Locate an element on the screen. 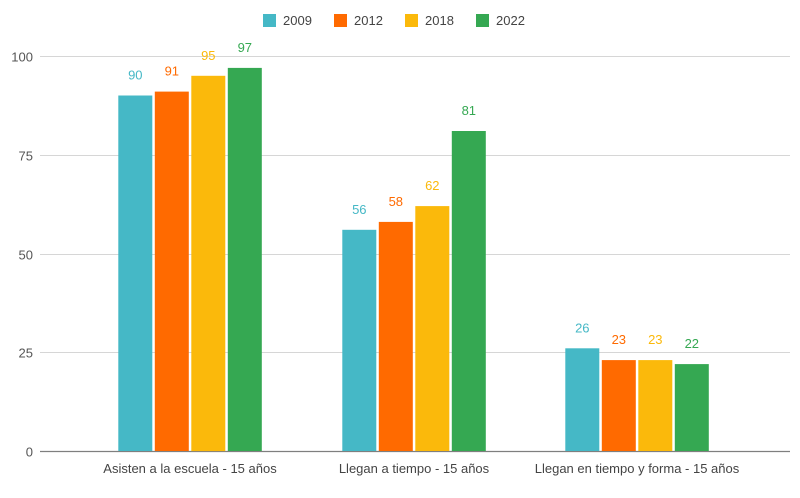 Image resolution: width=800 pixels, height=498 pixels. legend-label-2022: 2022 is located at coordinates (510, 20).